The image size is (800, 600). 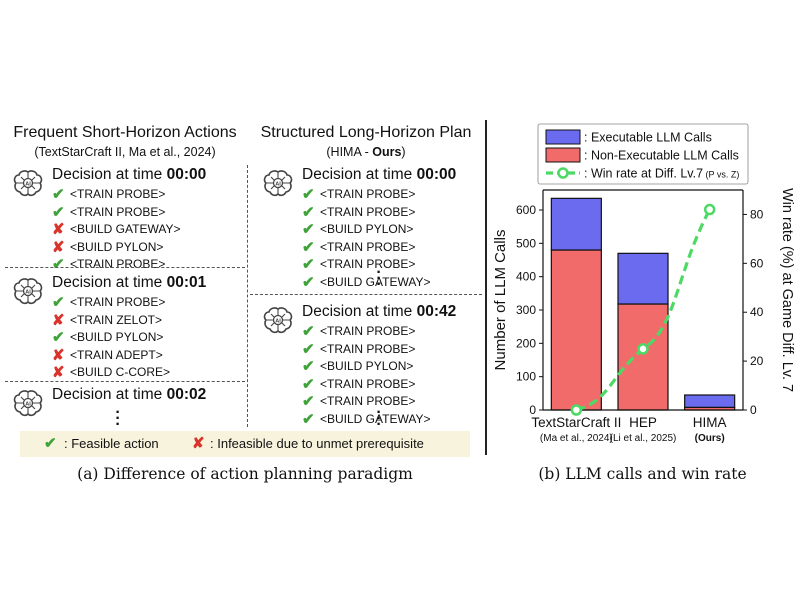 I want to click on action-item: ✘ <BUILD C-CORE>, so click(x=111, y=372).